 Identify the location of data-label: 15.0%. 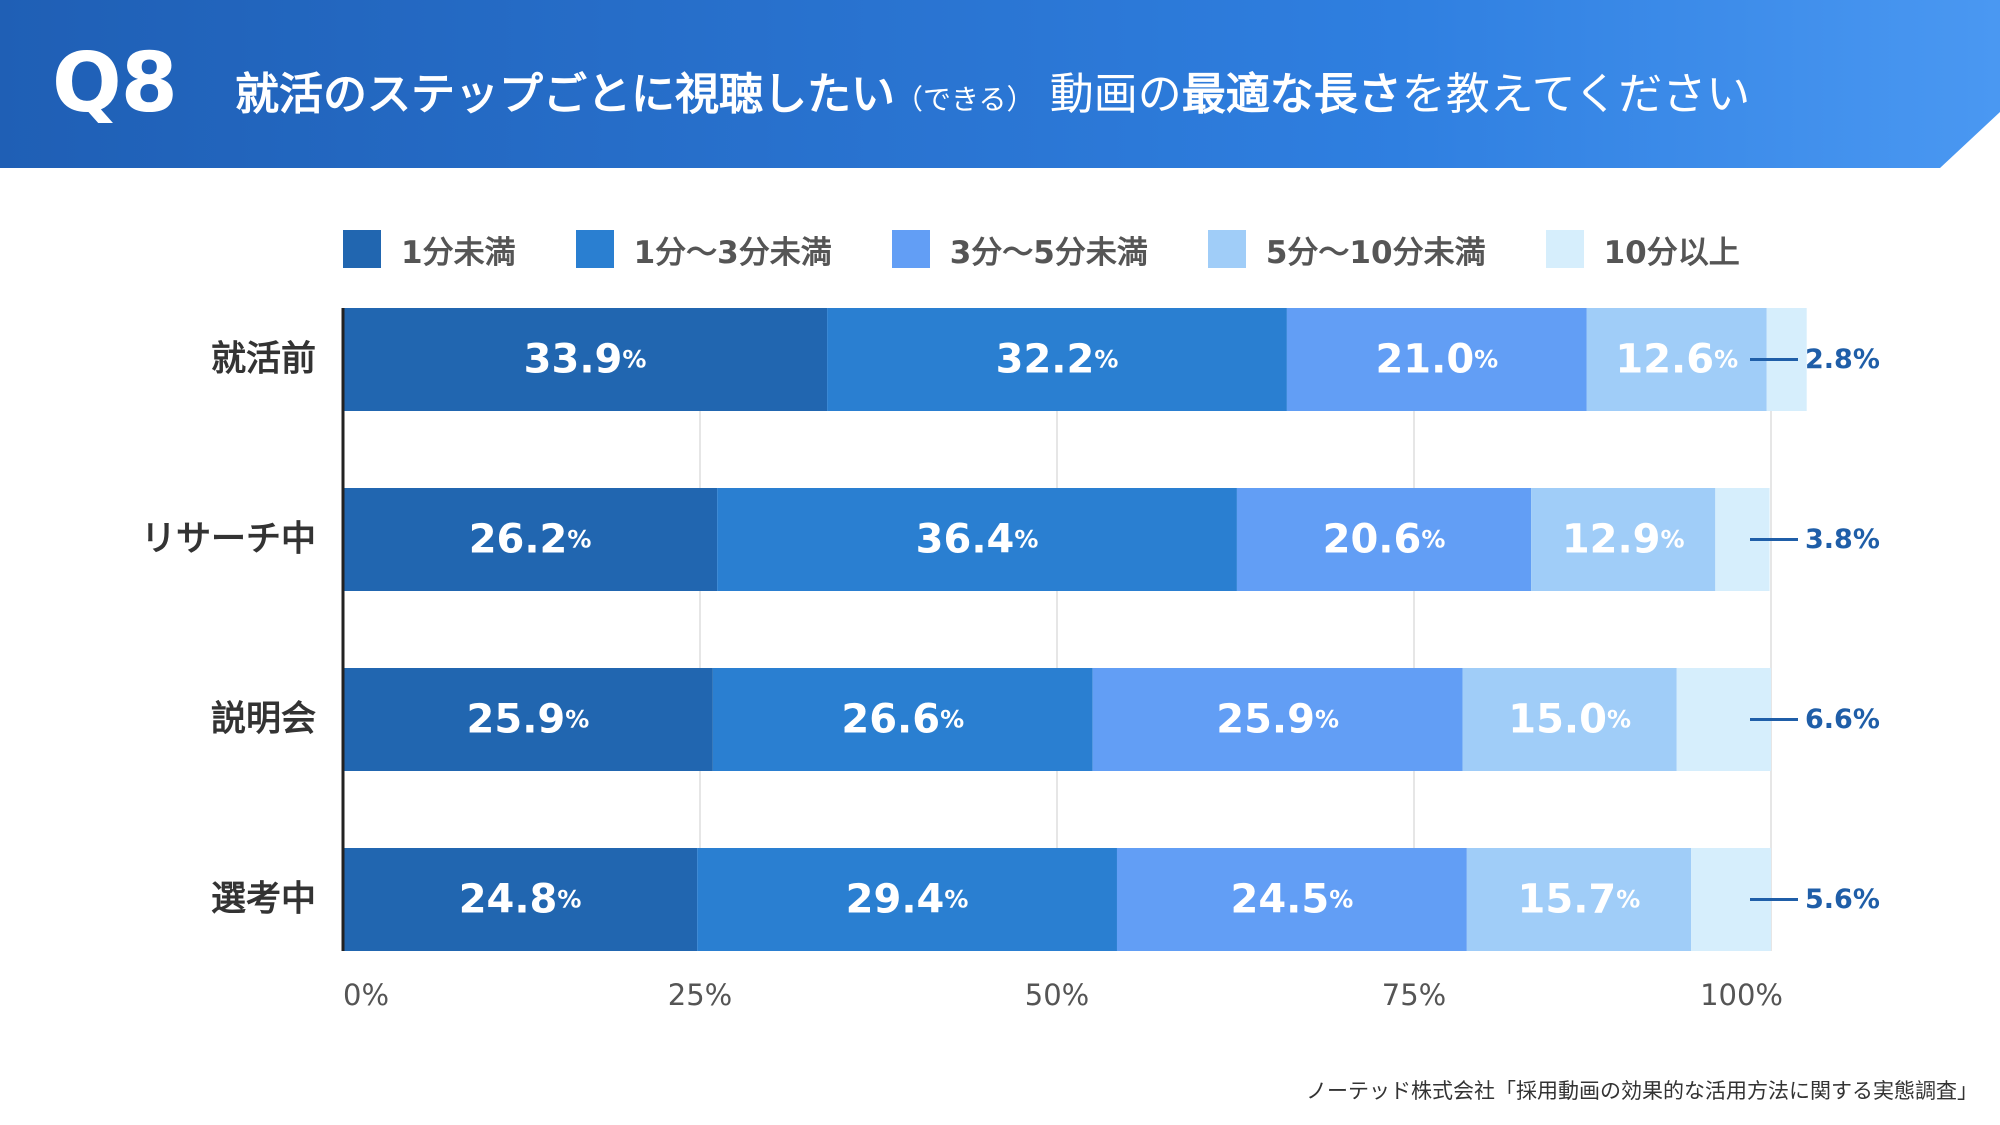
(1569, 720).